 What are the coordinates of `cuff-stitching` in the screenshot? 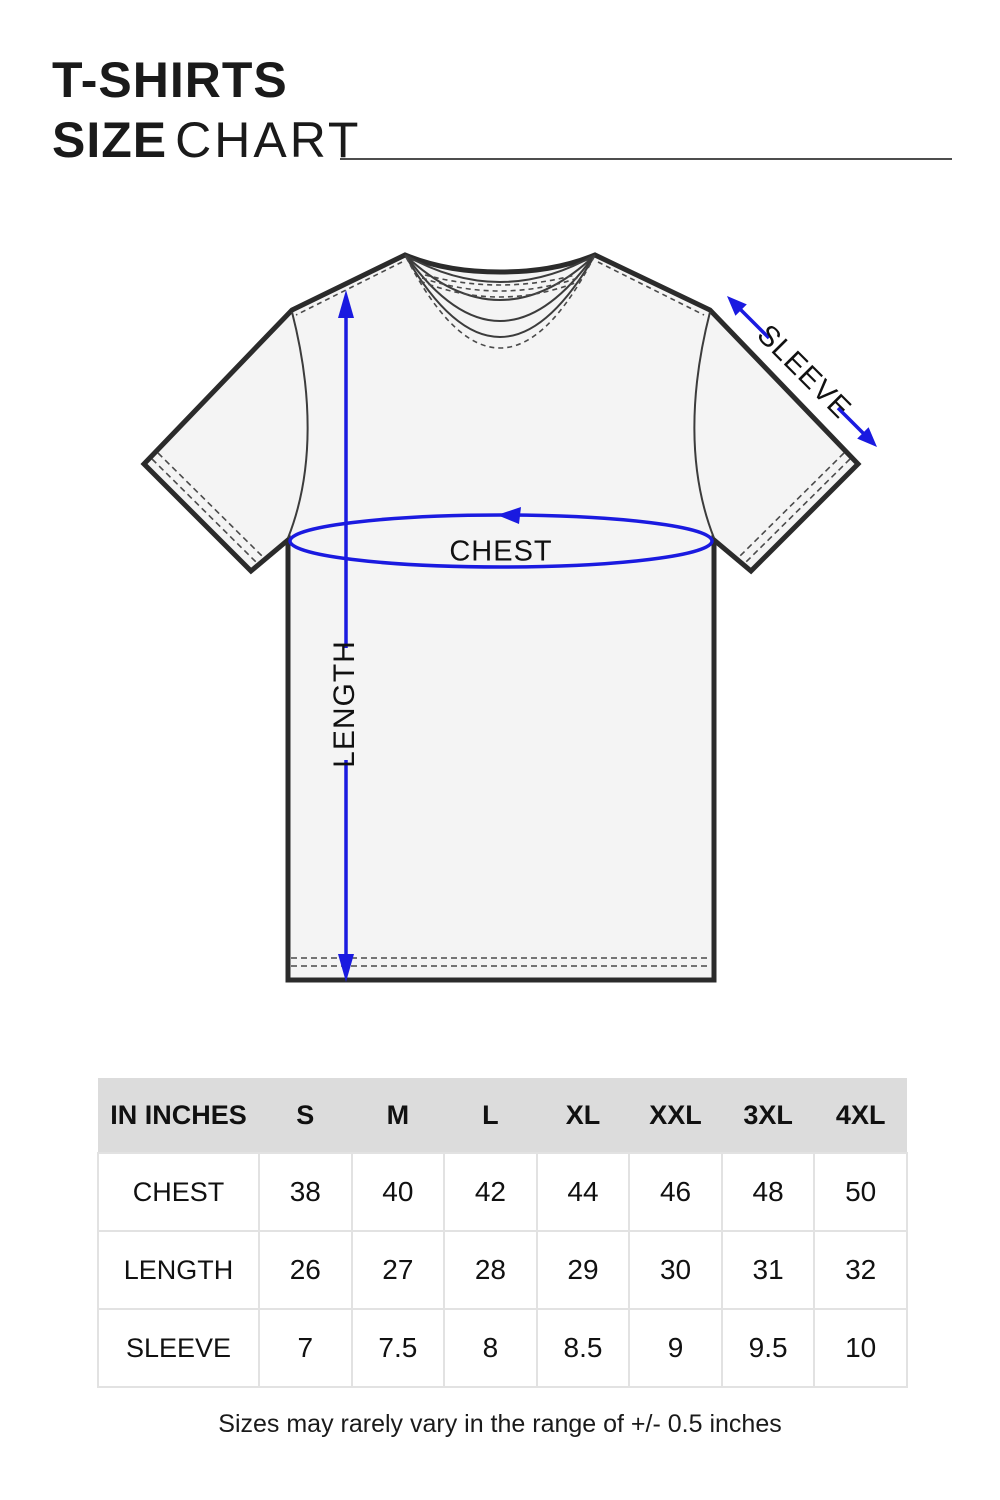 It's located at (501, 508).